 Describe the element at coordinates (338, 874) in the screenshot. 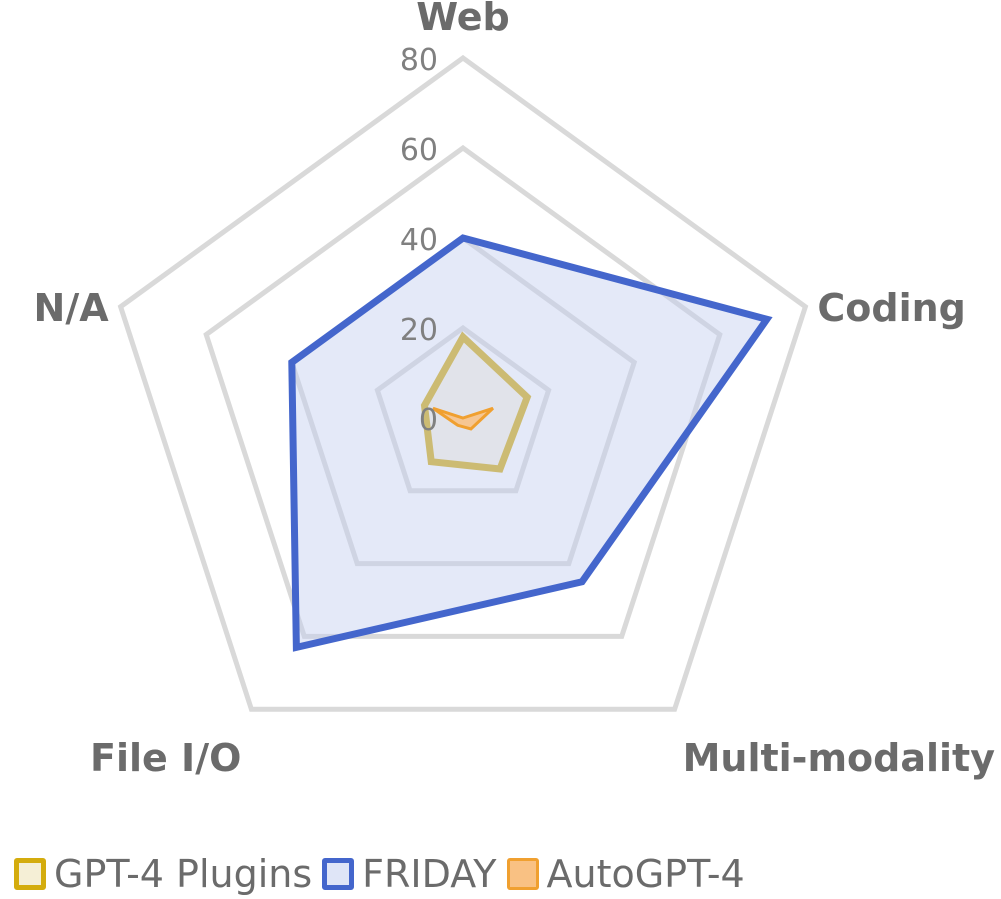

I see `legend-swatch-friday` at that location.